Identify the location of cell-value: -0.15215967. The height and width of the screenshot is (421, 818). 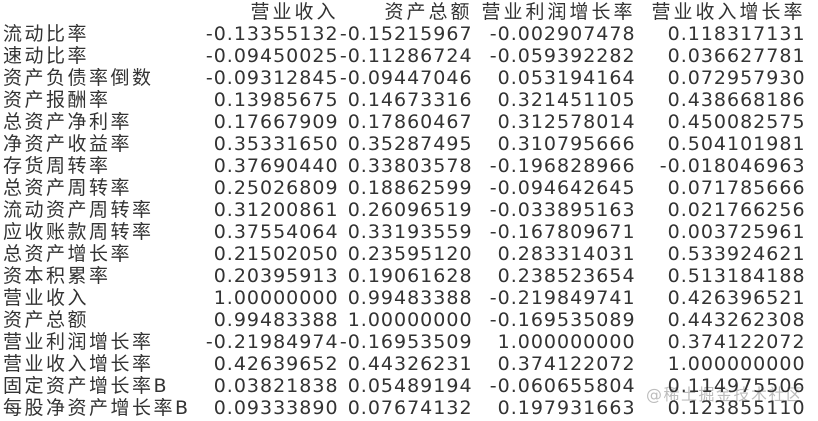
(406, 34).